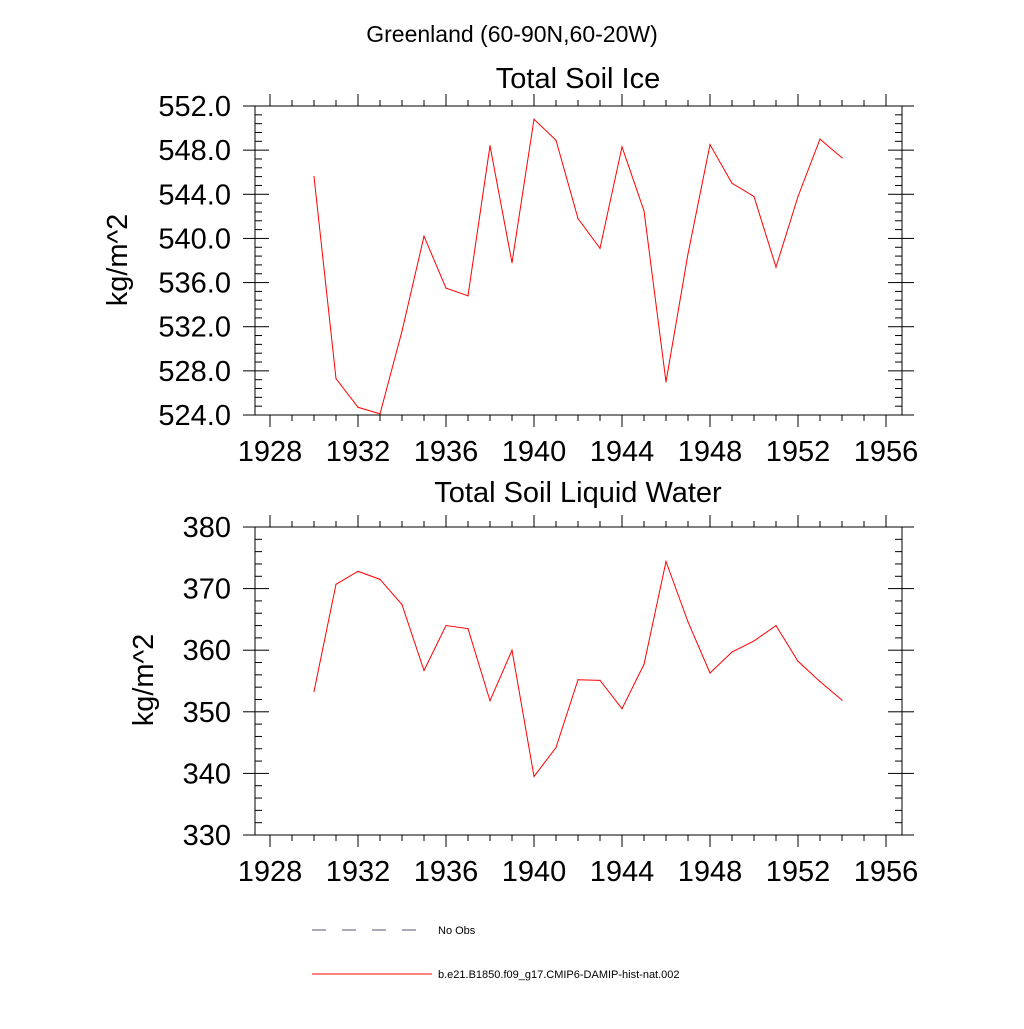 This screenshot has height=1029, width=1024. I want to click on y-tick-label: 370, so click(207, 590).